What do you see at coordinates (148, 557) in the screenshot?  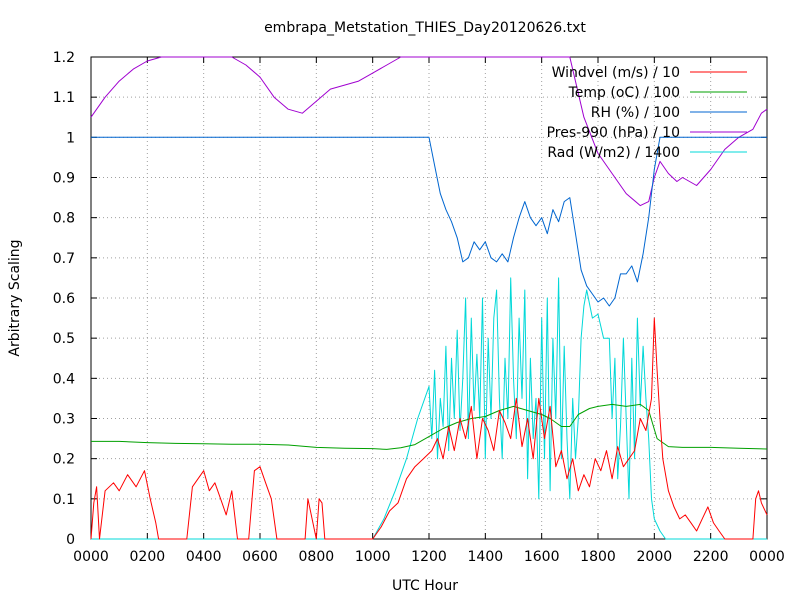 I see `x-tick-label: 0200` at bounding box center [148, 557].